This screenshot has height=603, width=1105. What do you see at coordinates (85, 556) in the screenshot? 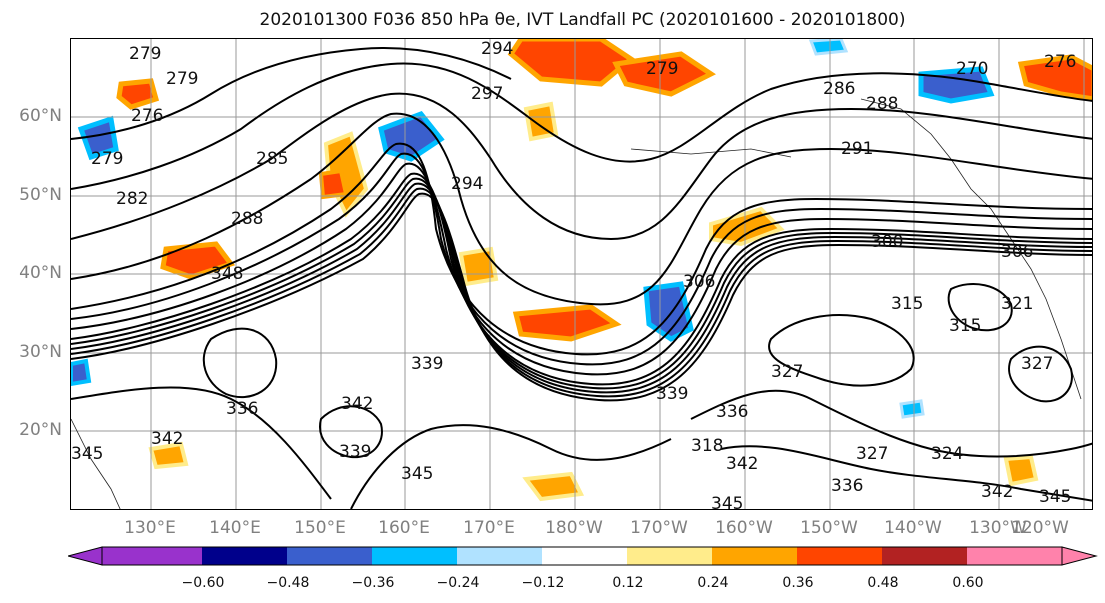
I see `colorbar-extend-low` at bounding box center [85, 556].